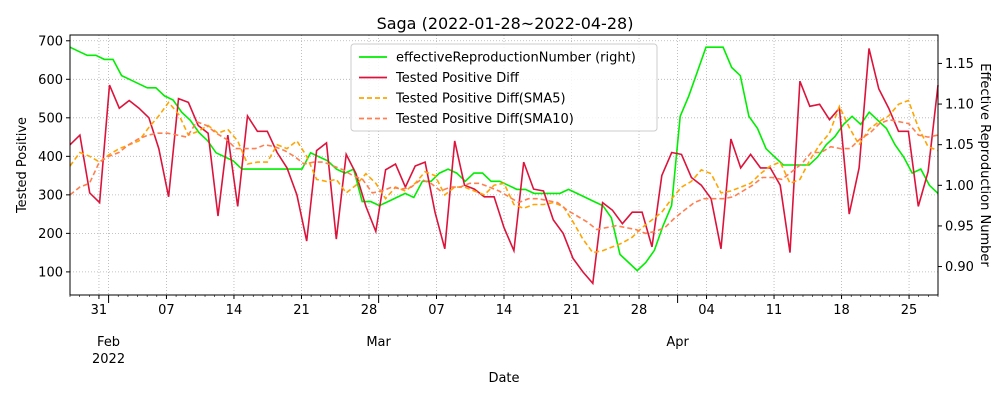  What do you see at coordinates (984, 165) in the screenshot?
I see `y-axis-right-label: Effective Reproduction Number` at bounding box center [984, 165].